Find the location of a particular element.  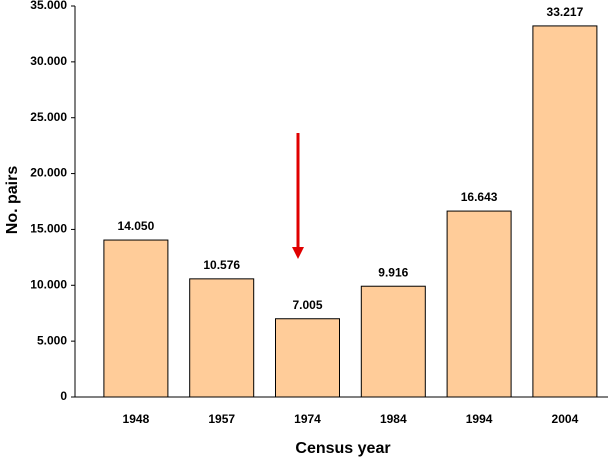

value-label: 10.576 is located at coordinates (221, 265).